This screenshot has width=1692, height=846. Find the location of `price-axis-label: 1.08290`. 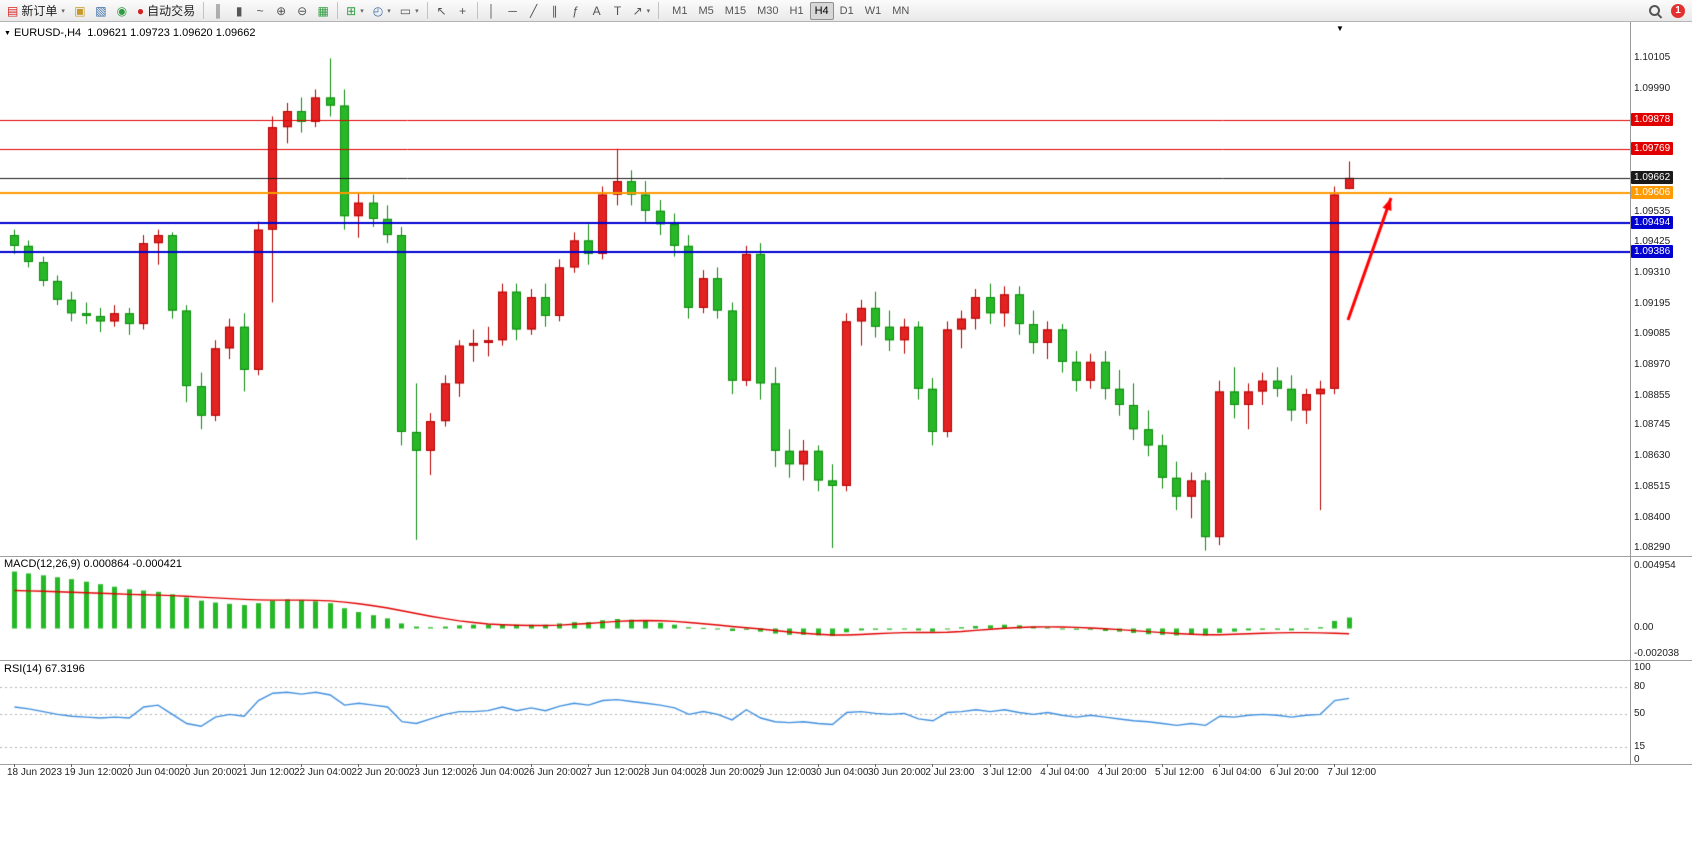

price-axis-label: 1.08290 is located at coordinates (1652, 547).